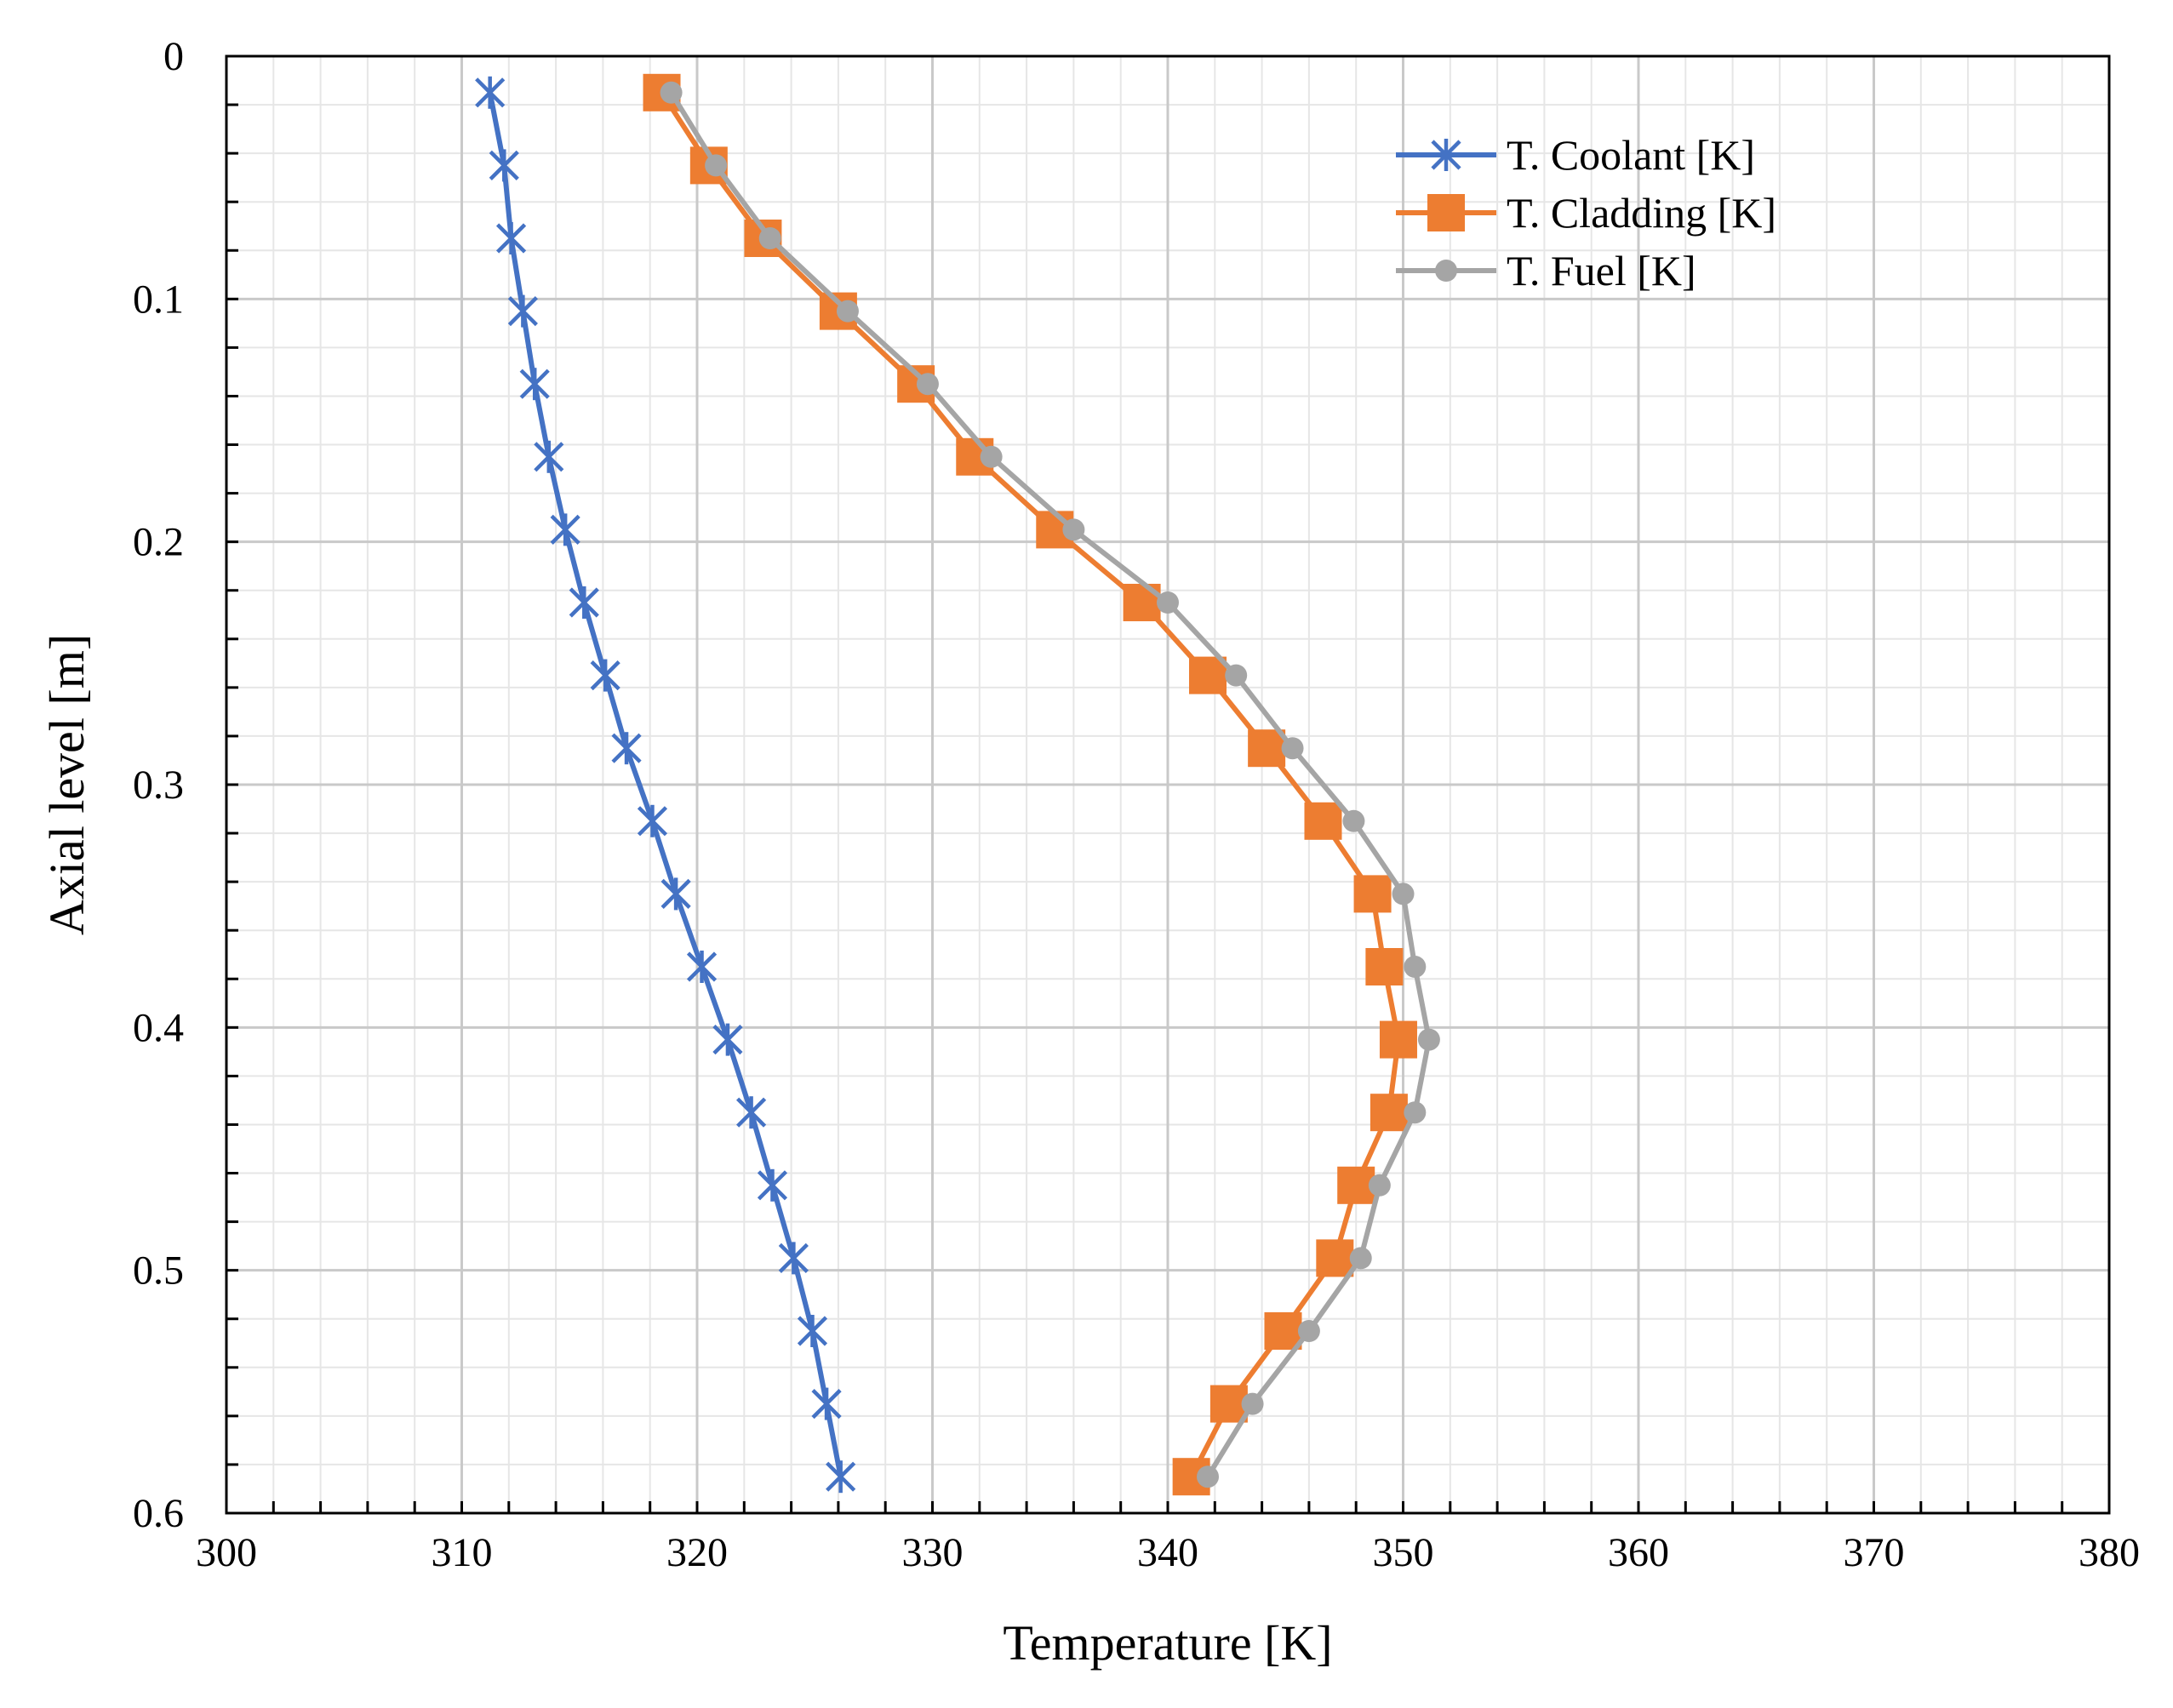  What do you see at coordinates (158, 299) in the screenshot?
I see `y-tick-label: 0.1` at bounding box center [158, 299].